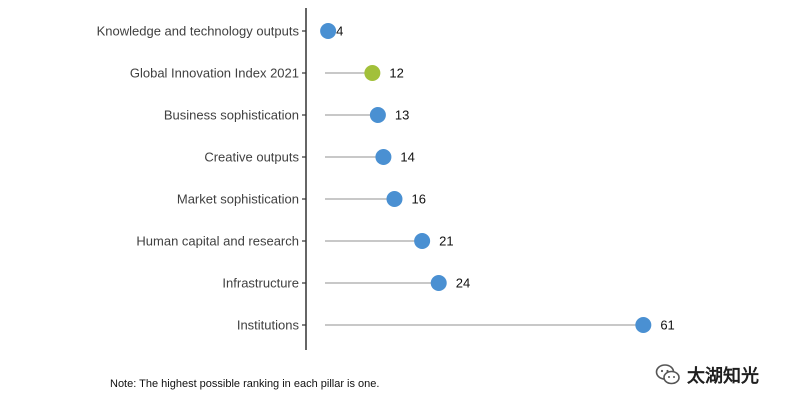 The image size is (794, 409). Describe the element at coordinates (198, 31) in the screenshot. I see `category-label: Knowledge and technology outputs` at that location.